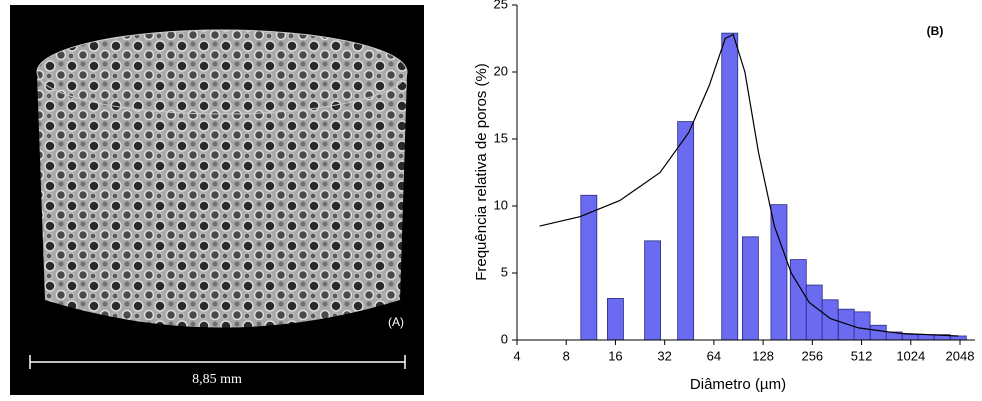  I want to click on y-tick-label: 20, so click(501, 70).